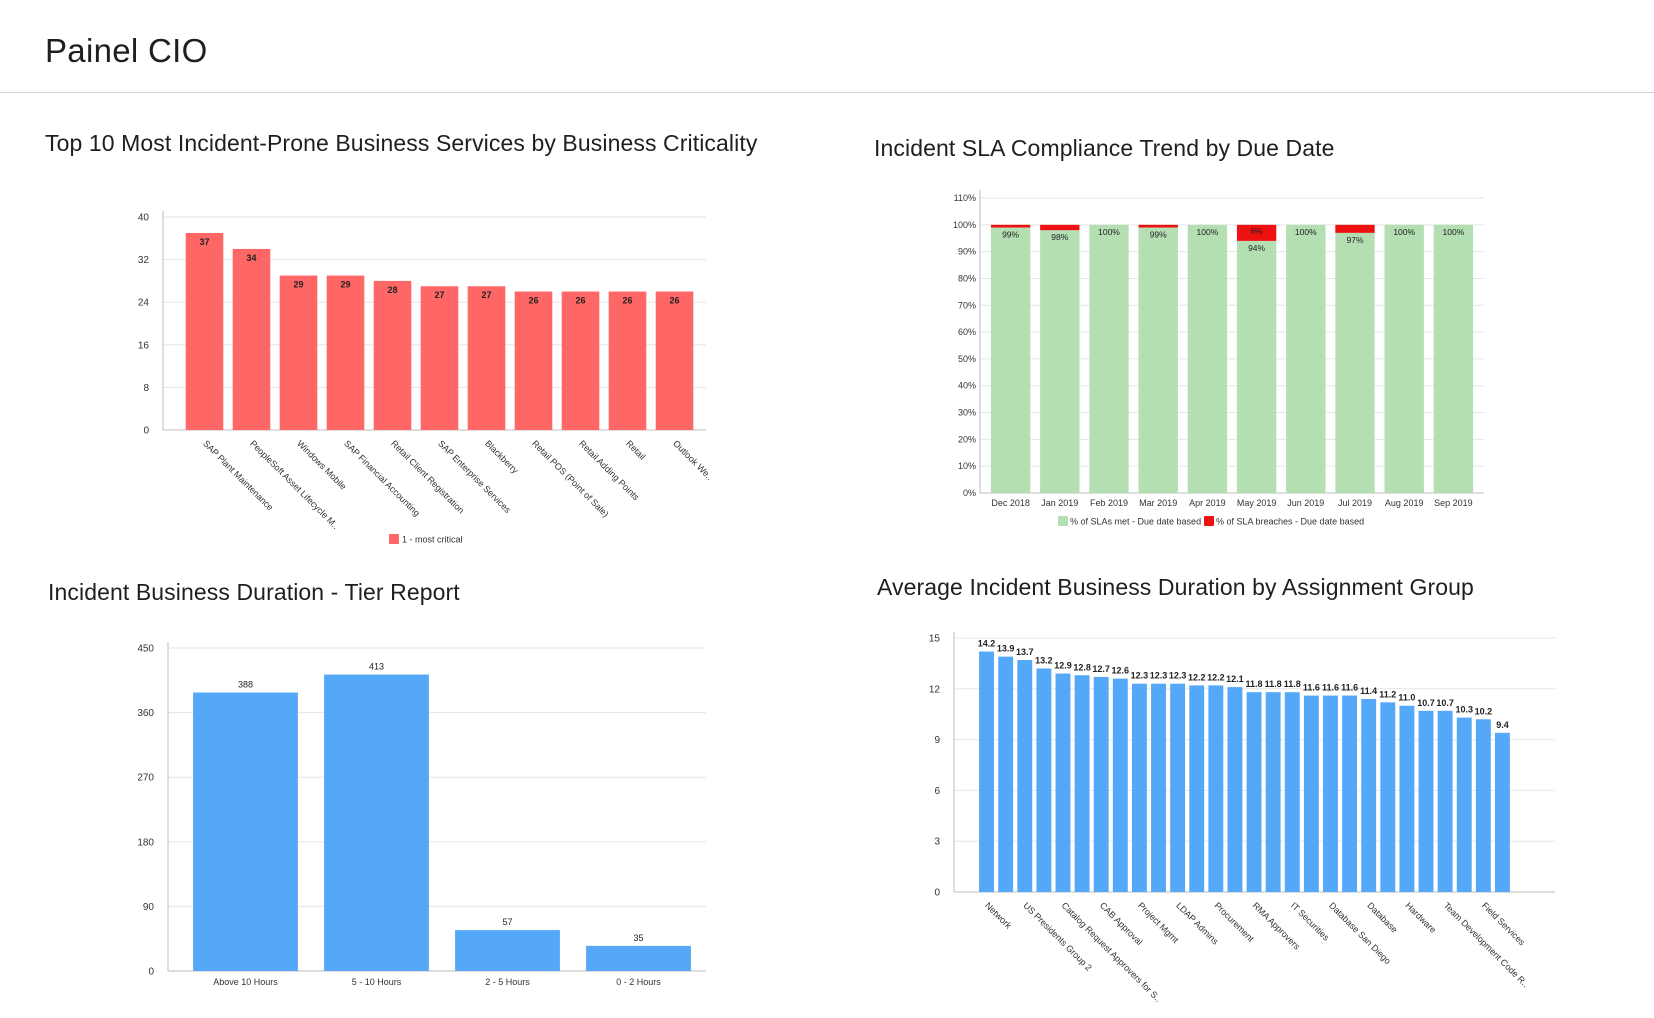 The height and width of the screenshot is (1018, 1654). I want to click on data-label-breach: 6%, so click(1256, 231).